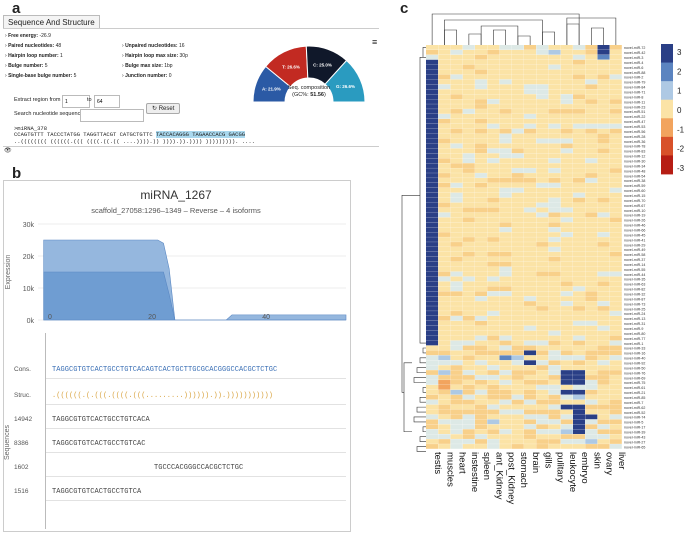  What do you see at coordinates (183, 56) in the screenshot?
I see `stat-value: 30p` at bounding box center [183, 56].